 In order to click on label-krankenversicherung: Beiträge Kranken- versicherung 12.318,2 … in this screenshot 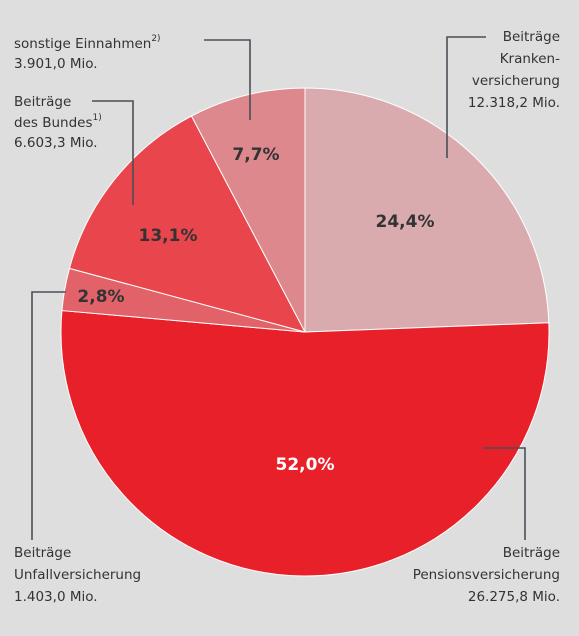, I will do `click(514, 70)`.